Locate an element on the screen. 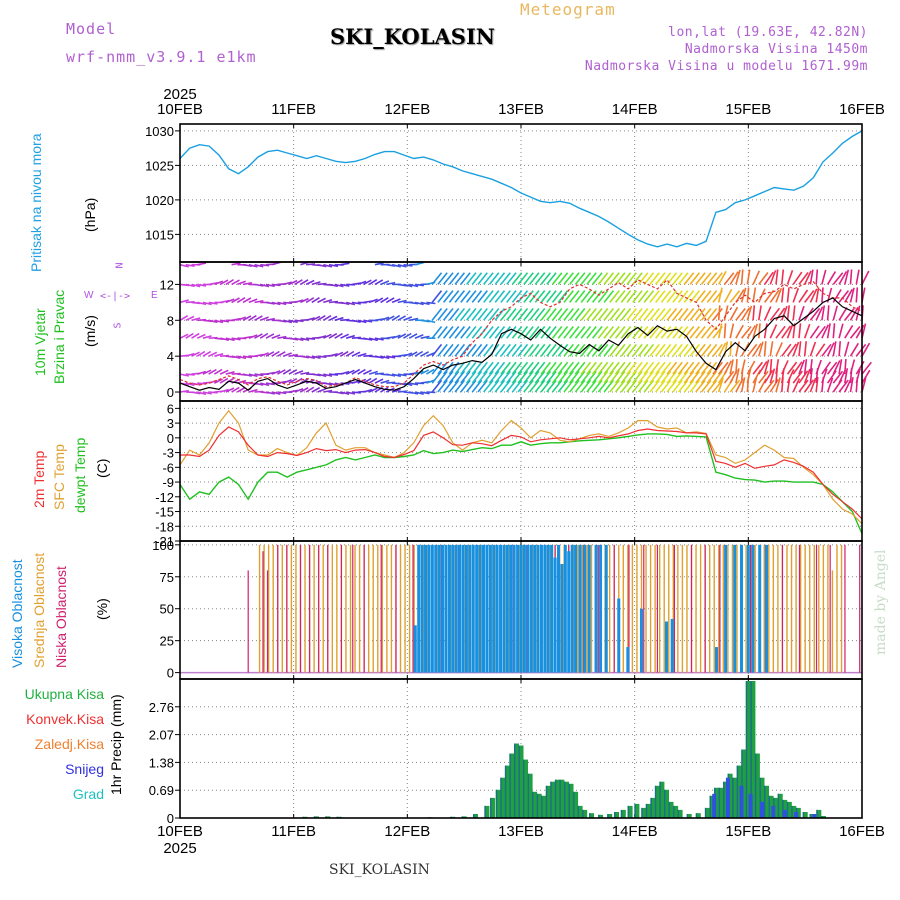  x-tick-label-bottom: 13FEB is located at coordinates (521, 831).